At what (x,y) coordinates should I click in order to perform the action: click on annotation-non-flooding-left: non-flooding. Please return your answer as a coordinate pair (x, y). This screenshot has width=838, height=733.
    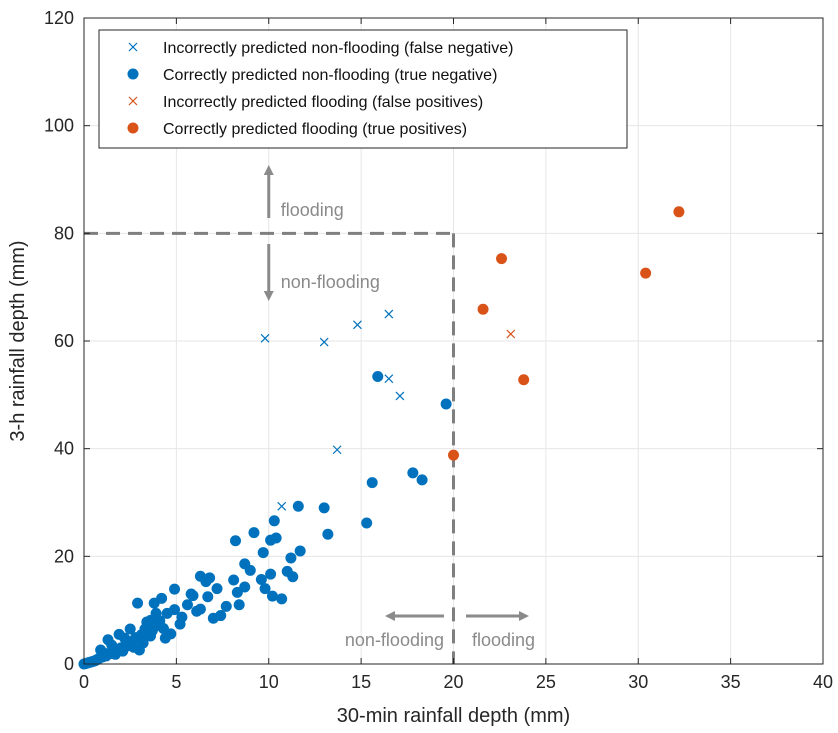
    Looking at the image, I should click on (394, 640).